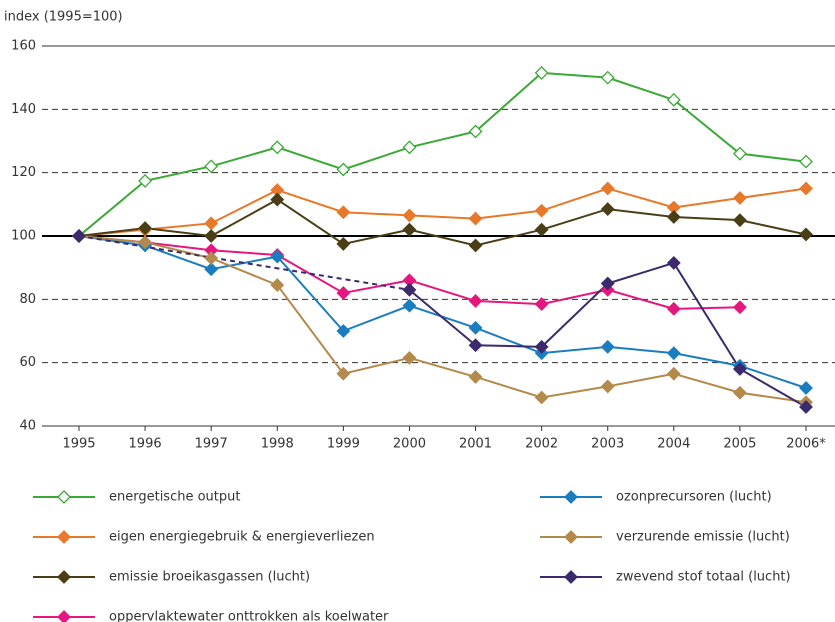 The height and width of the screenshot is (622, 835). Describe the element at coordinates (277, 444) in the screenshot. I see `x-tick-label: 1998` at that location.